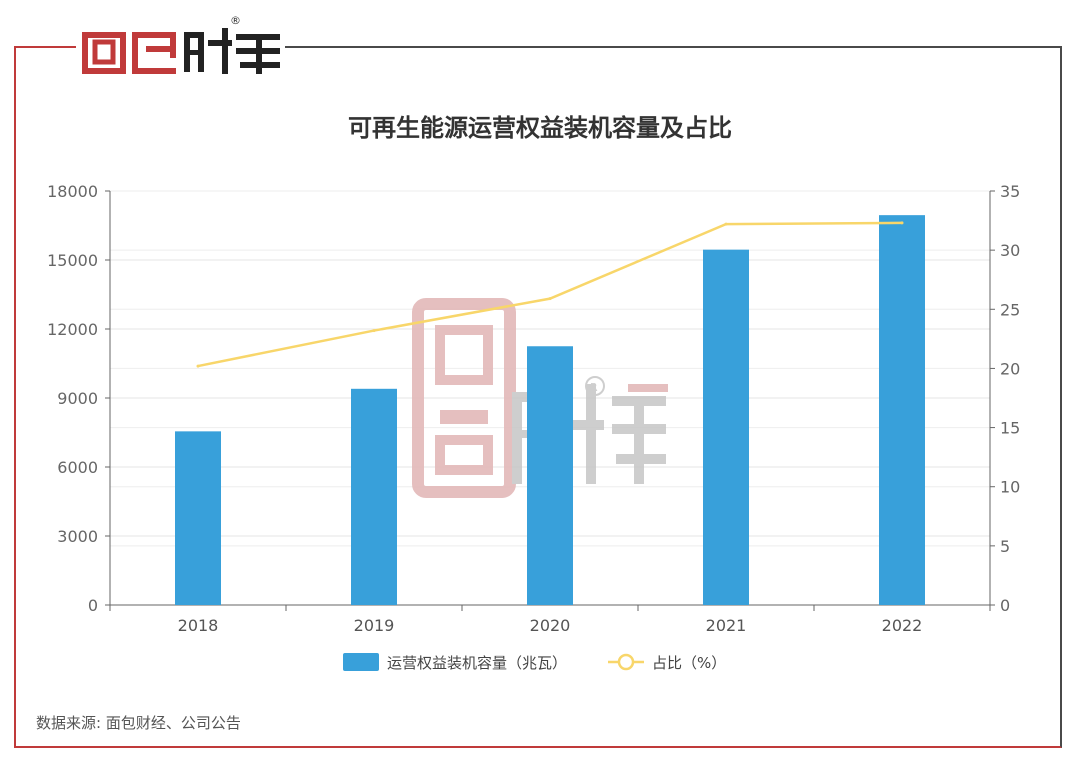  What do you see at coordinates (45, 47) in the screenshot?
I see `frame-top-left-rule` at bounding box center [45, 47].